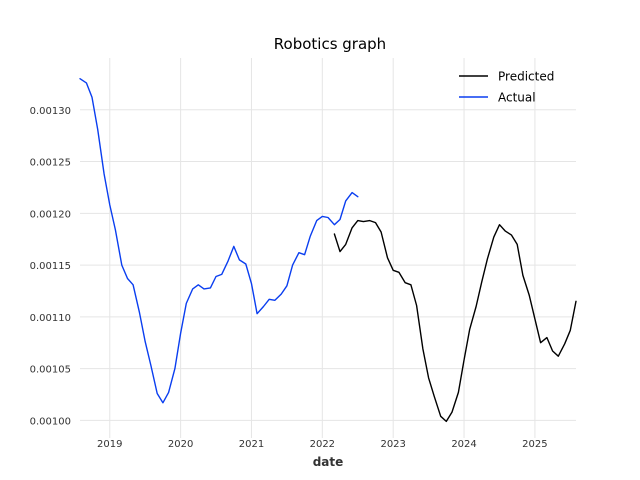 The height and width of the screenshot is (480, 640). I want to click on x-tick-label: 2025, so click(534, 444).